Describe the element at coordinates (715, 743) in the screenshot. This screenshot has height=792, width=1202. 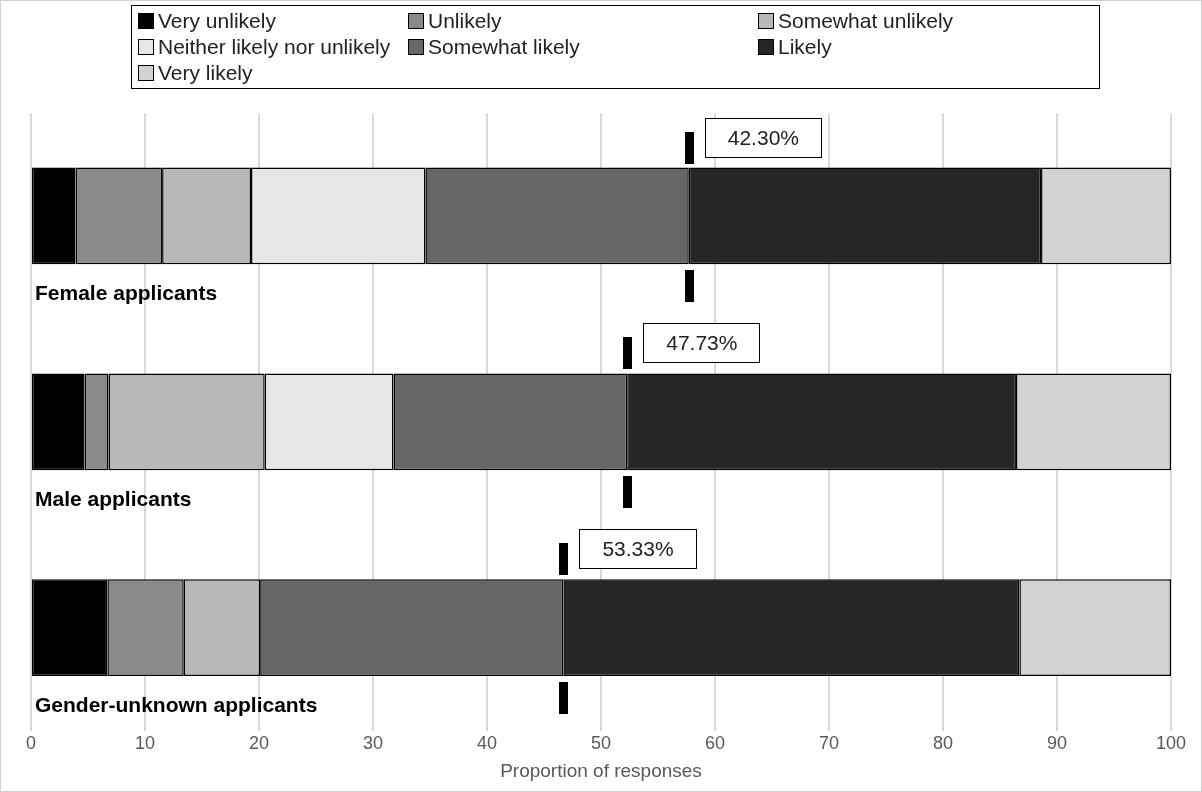
I see `x-tick-label: 60` at that location.